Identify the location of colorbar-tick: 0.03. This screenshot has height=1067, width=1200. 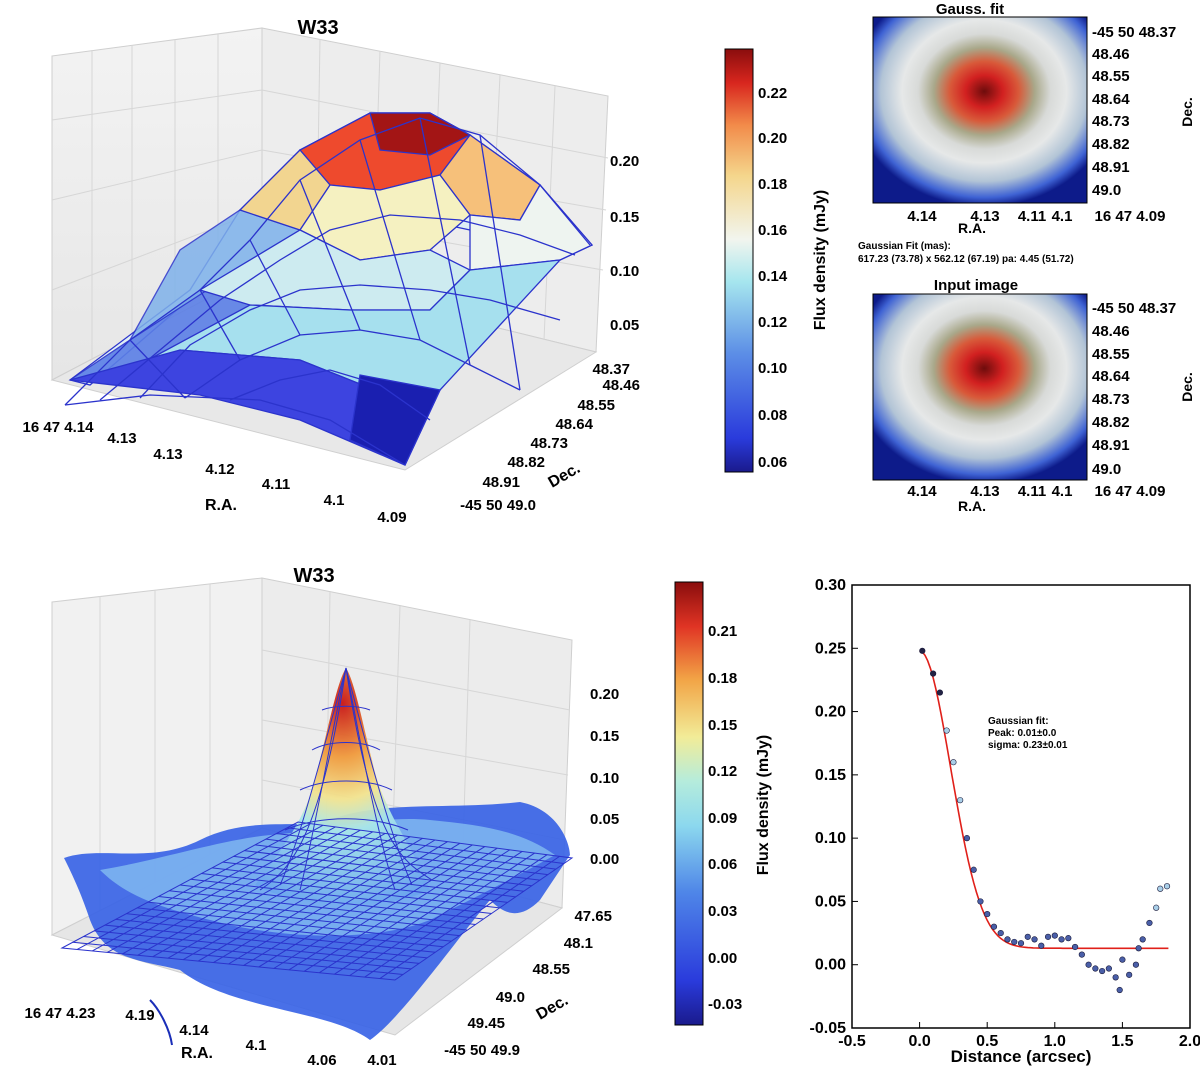
(722, 911).